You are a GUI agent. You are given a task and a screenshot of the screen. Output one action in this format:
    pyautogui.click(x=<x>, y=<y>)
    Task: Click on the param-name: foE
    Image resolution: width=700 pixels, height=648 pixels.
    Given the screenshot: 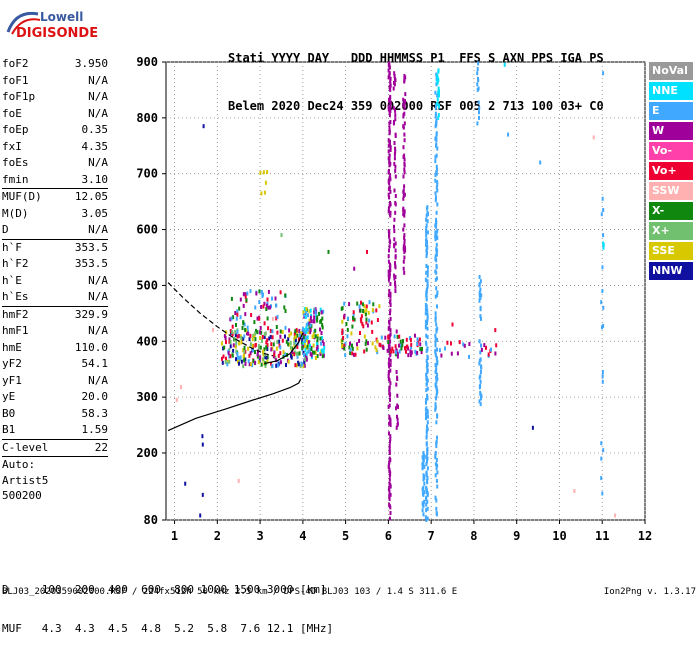 What is the action you would take?
    pyautogui.click(x=12, y=113)
    